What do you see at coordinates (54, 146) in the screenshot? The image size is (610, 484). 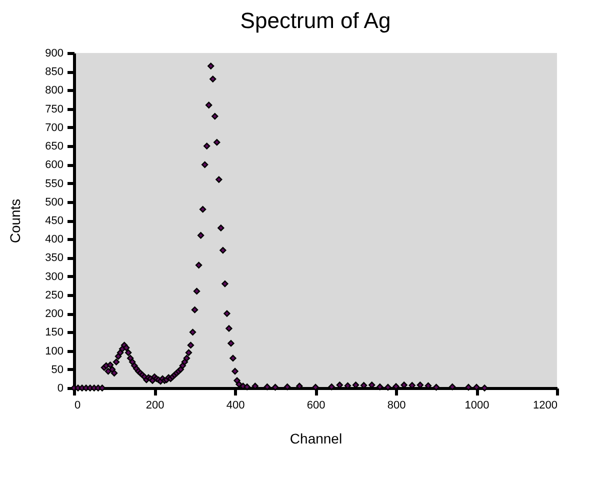 I see `y-tick-label: 650` at bounding box center [54, 146].